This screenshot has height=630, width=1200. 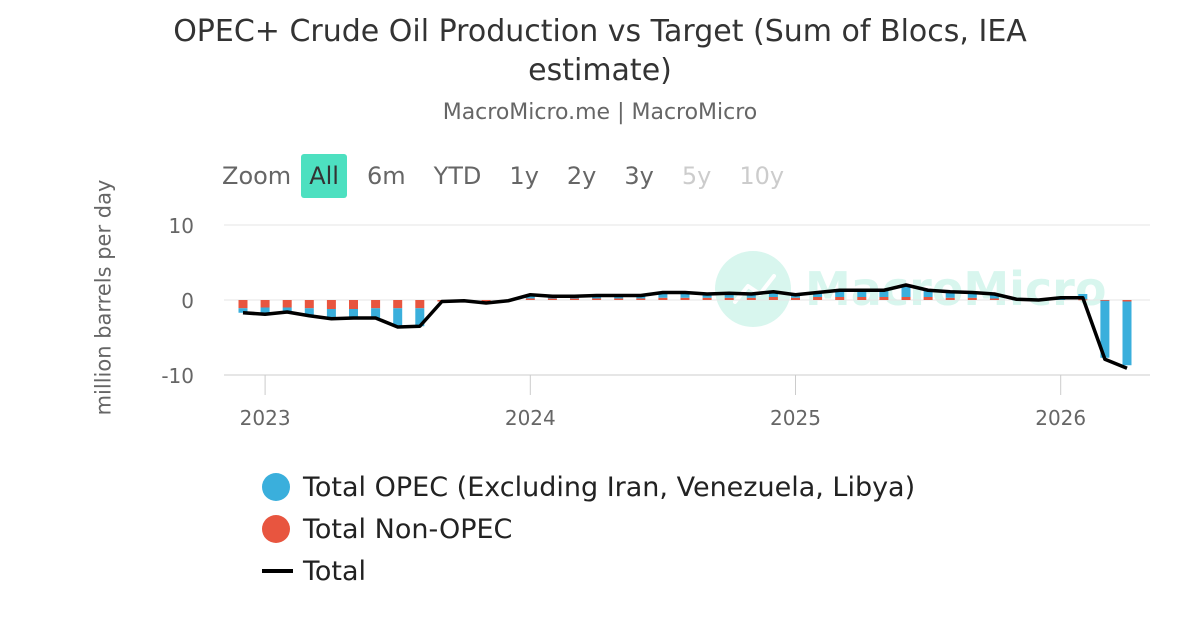 What do you see at coordinates (408, 529) in the screenshot?
I see `legend-label-non-opec: Total Non-OPEC` at bounding box center [408, 529].